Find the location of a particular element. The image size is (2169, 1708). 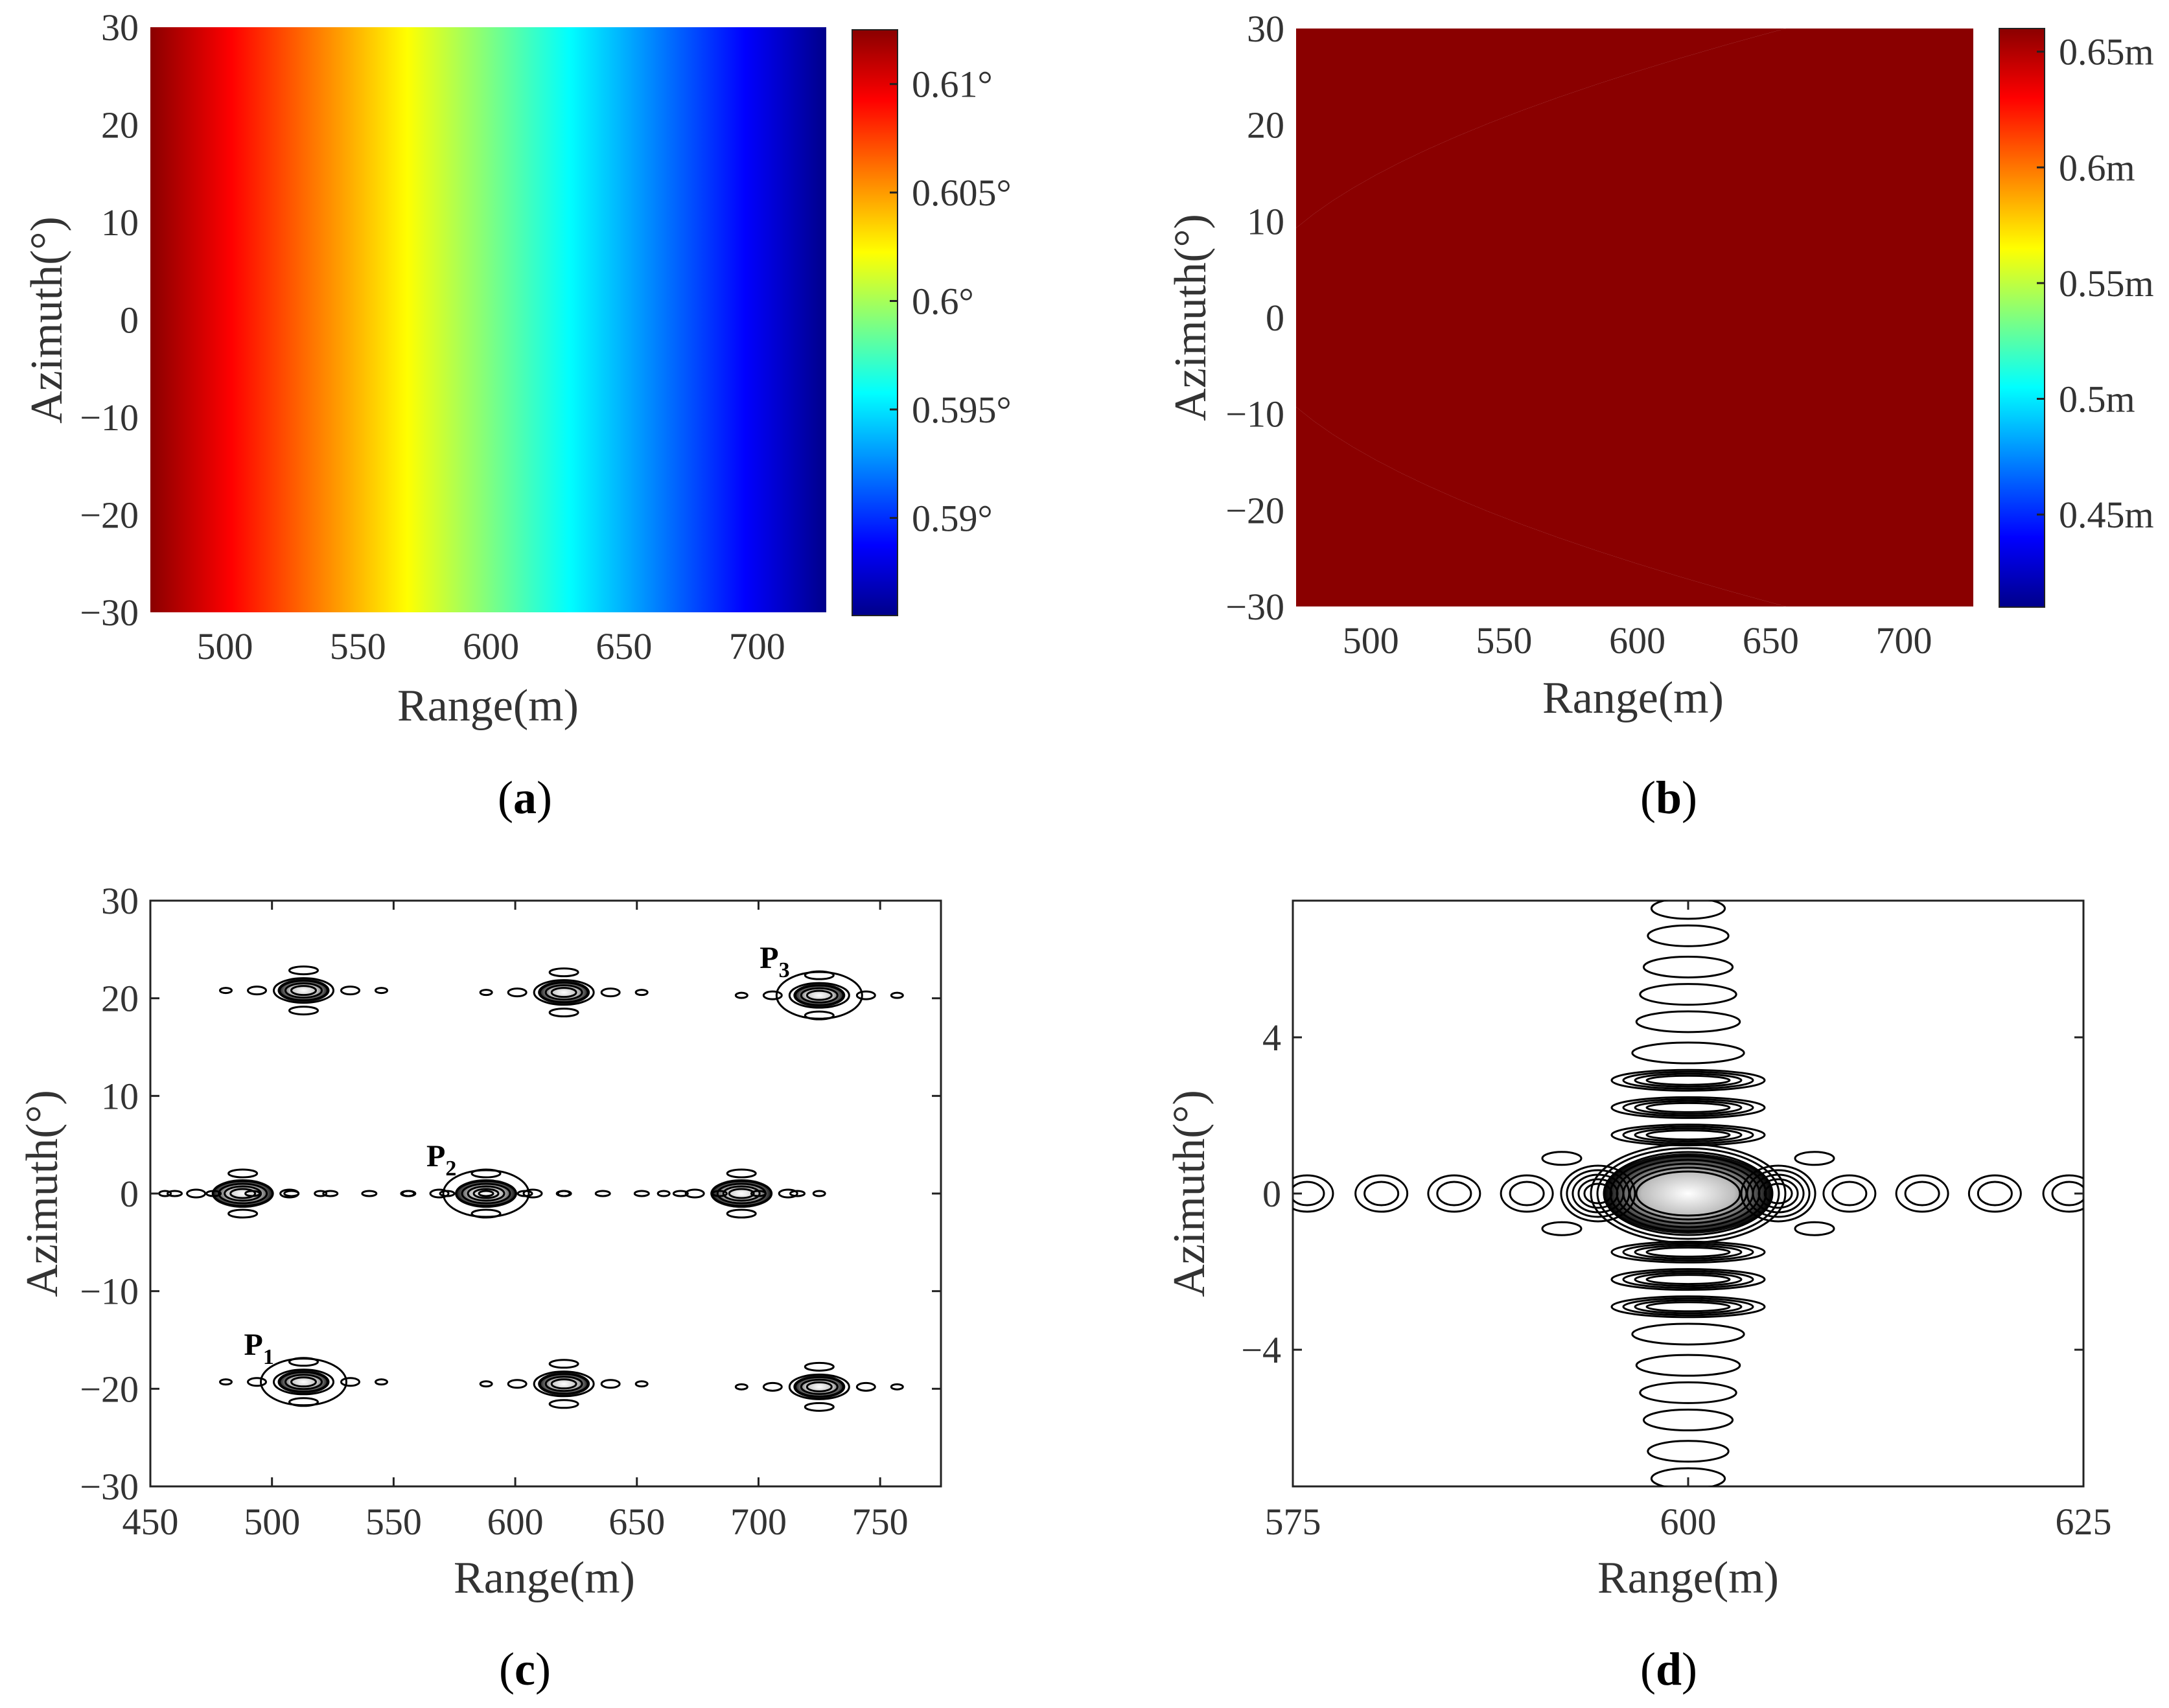

x-tick-label: 750 is located at coordinates (880, 1522).